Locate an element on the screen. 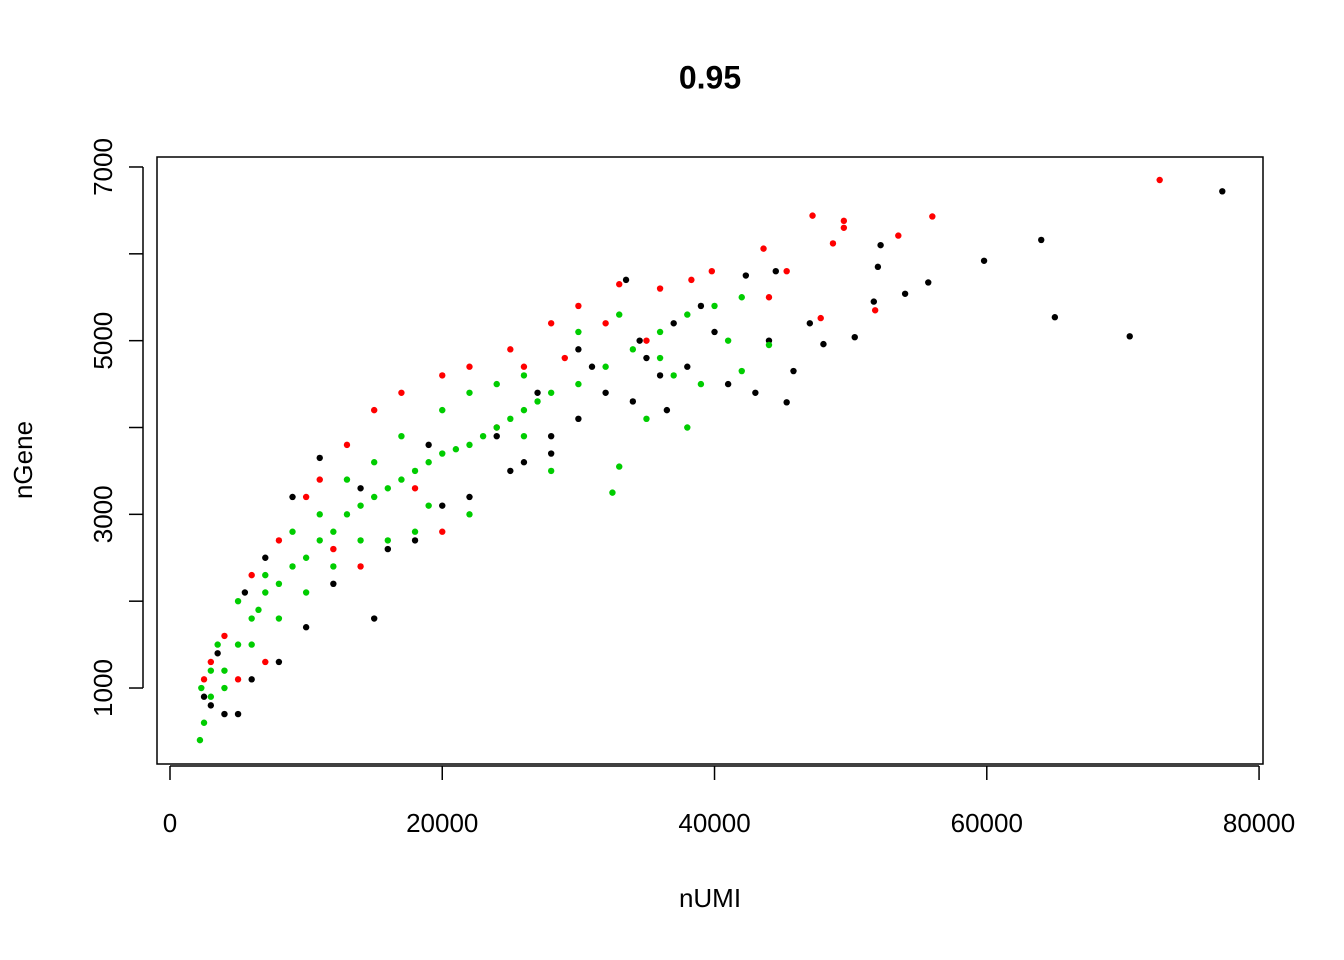 This screenshot has height=960, width=1344. chart-title: 0.95 is located at coordinates (710, 77).